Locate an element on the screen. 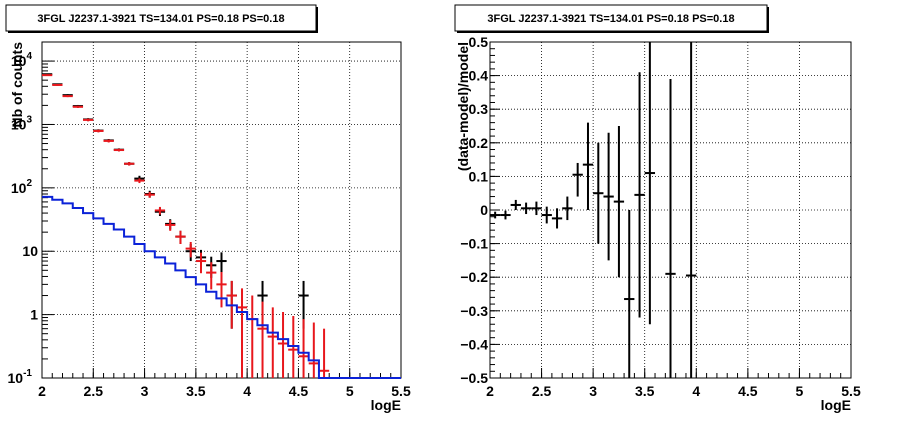 This screenshot has height=421, width=898. y-tick-label: −0.3 is located at coordinates (474, 311).